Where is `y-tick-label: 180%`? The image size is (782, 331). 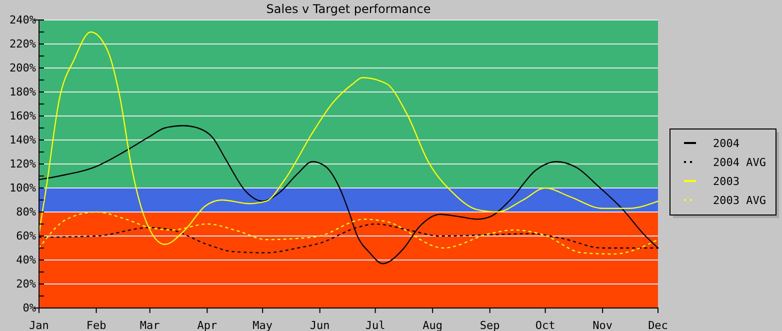
y-tick-label: 180% is located at coordinates (23, 92).